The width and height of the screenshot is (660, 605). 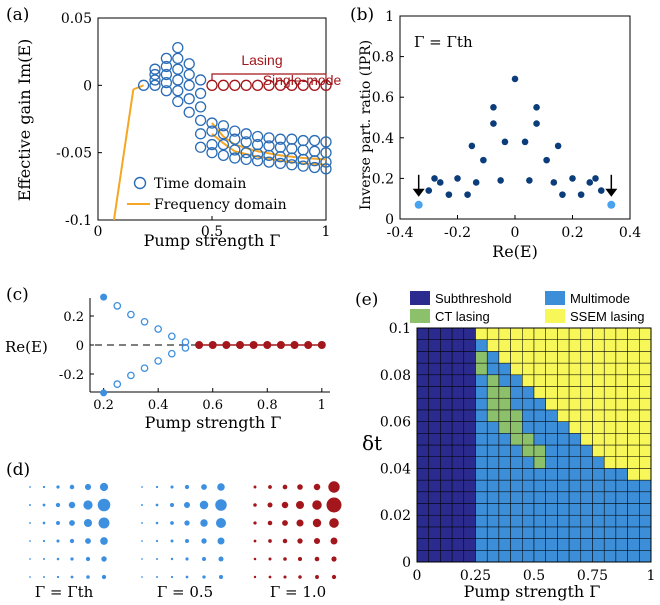 What do you see at coordinates (395, 469) in the screenshot?
I see `panel-e-ytick-label: 0.04` at bounding box center [395, 469].